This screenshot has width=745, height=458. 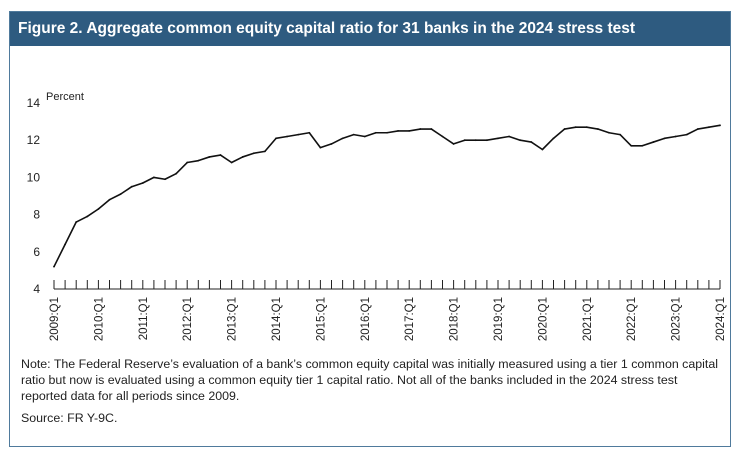 I want to click on y-tick-label: 10, so click(x=34, y=177).